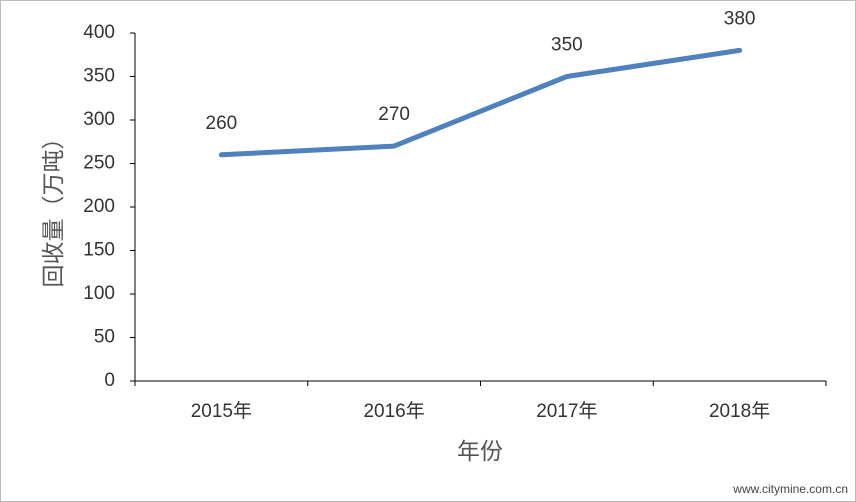 The image size is (856, 502). Describe the element at coordinates (394, 114) in the screenshot. I see `data-label: 270` at that location.